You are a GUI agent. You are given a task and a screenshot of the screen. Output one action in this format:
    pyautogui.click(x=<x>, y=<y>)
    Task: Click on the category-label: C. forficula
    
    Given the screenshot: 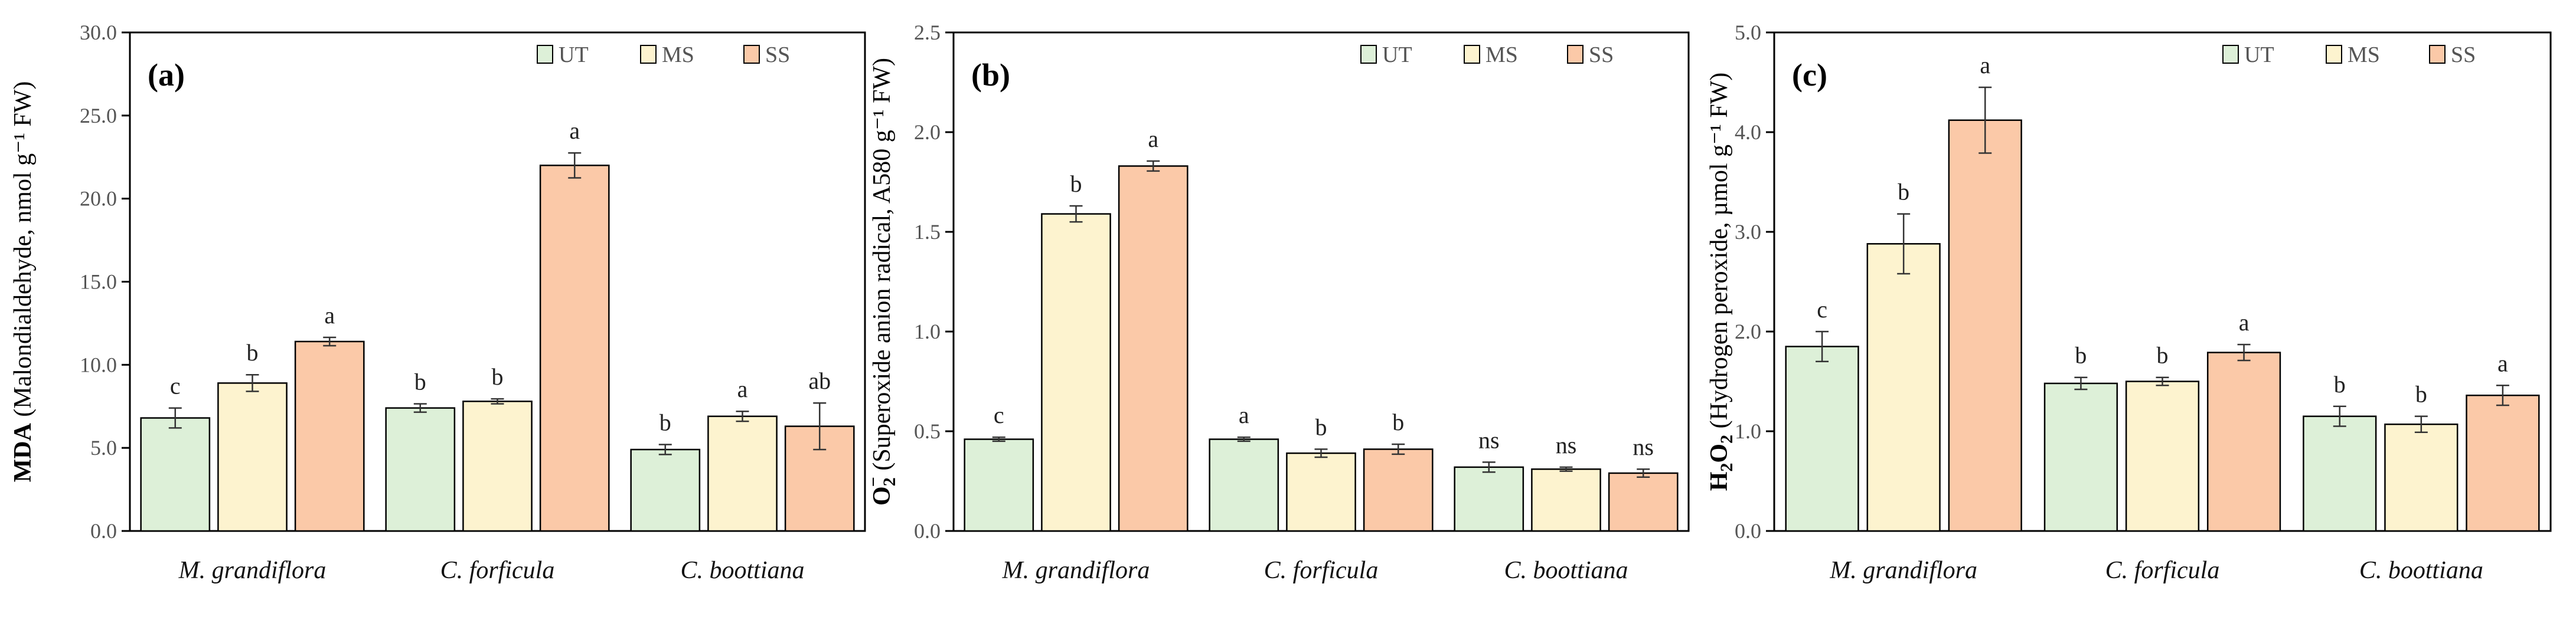 What is the action you would take?
    pyautogui.click(x=497, y=570)
    